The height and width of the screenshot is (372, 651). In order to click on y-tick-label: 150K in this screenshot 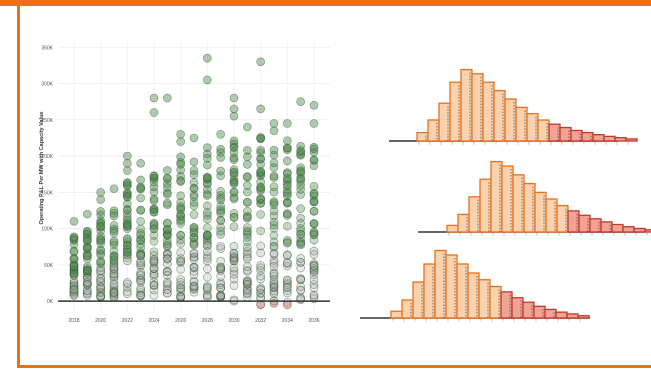, I will do `click(47, 193)`.